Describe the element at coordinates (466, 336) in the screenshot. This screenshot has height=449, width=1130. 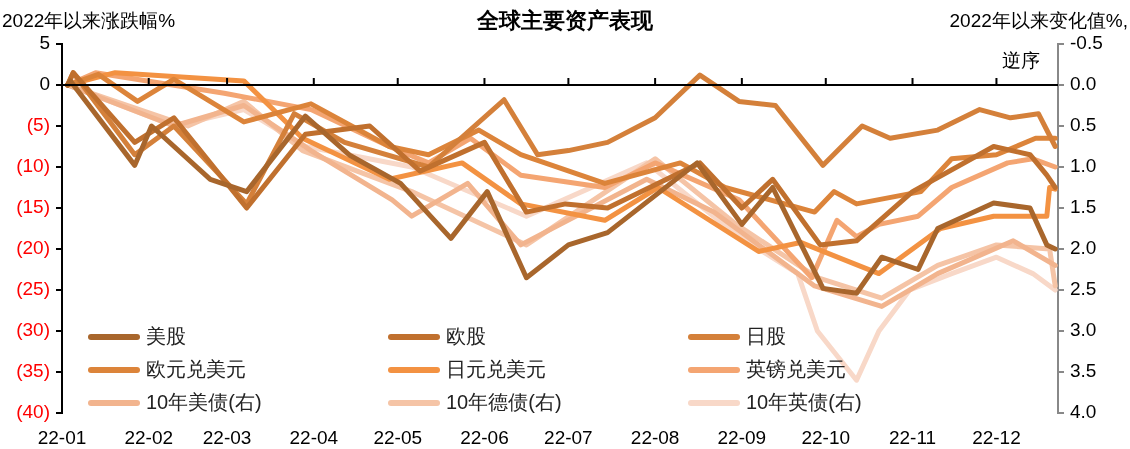
I see `legend-label: 欧股` at that location.